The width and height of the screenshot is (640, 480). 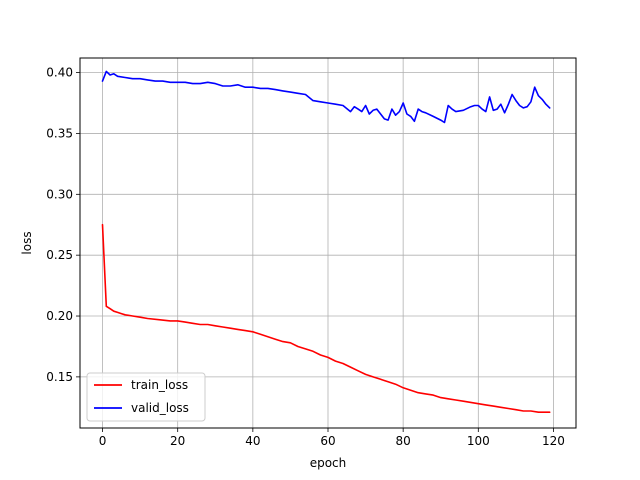 I want to click on y-tick-label: 0.30, so click(x=59, y=194).